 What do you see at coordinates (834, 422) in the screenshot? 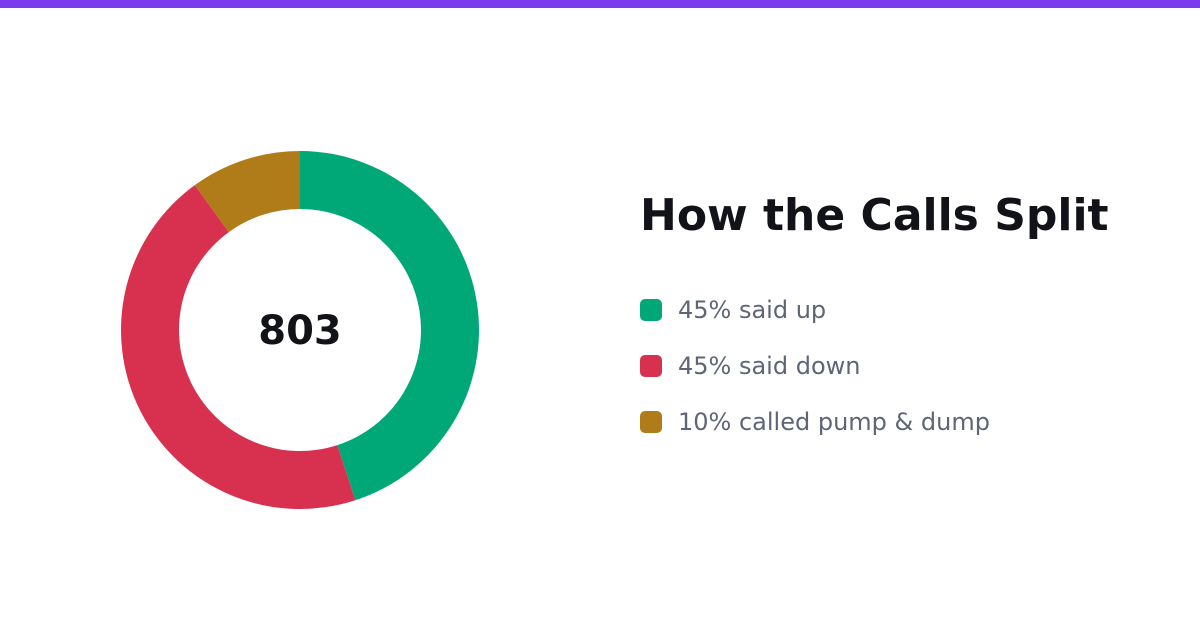
I see `legend-label: 10% called pump & dump` at bounding box center [834, 422].